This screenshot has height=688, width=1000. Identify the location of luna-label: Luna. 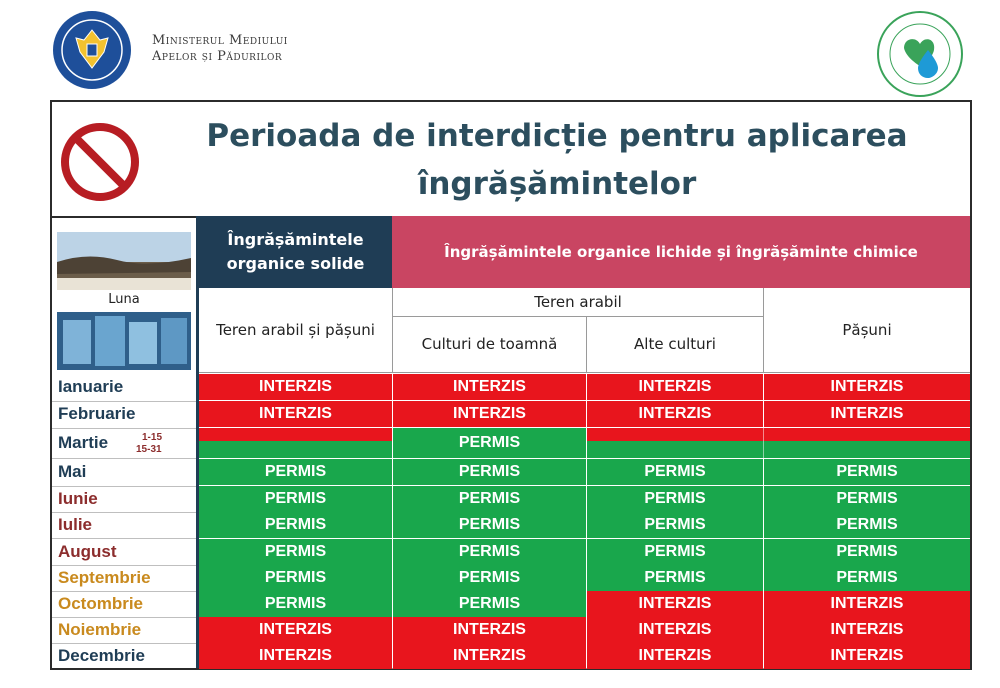
(124, 299).